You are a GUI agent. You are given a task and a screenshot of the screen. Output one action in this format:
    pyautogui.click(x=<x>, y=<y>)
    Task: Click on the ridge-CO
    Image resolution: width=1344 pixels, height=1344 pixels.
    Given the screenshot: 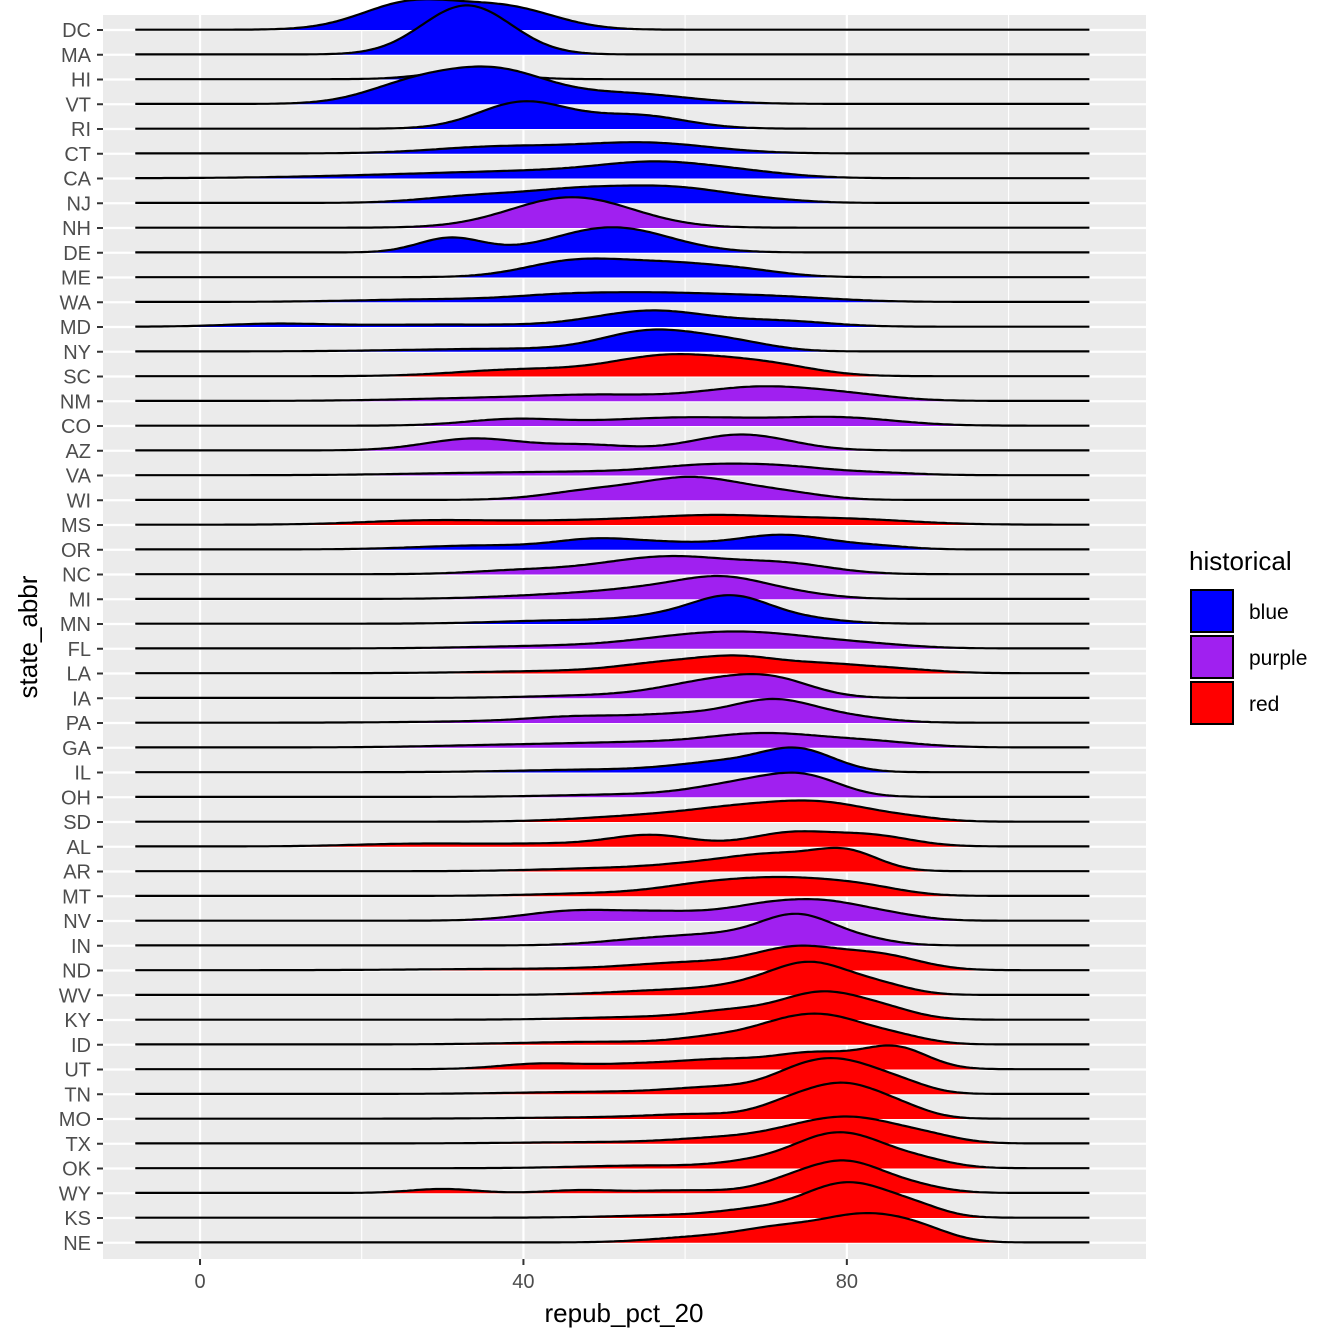 What is the action you would take?
    pyautogui.click(x=612, y=421)
    